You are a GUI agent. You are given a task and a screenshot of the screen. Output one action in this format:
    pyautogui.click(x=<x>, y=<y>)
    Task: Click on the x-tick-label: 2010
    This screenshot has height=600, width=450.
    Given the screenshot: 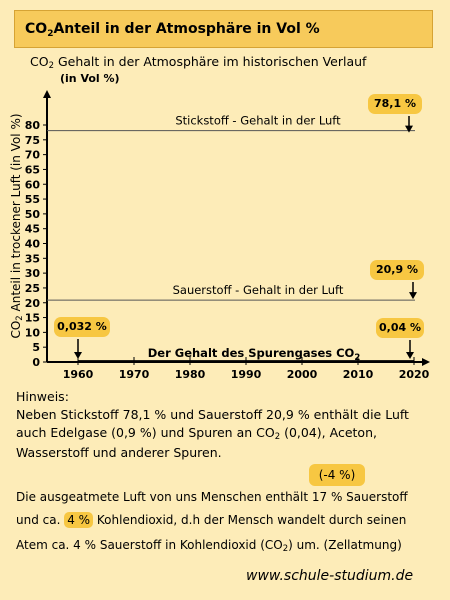 What is the action you would take?
    pyautogui.click(x=358, y=374)
    